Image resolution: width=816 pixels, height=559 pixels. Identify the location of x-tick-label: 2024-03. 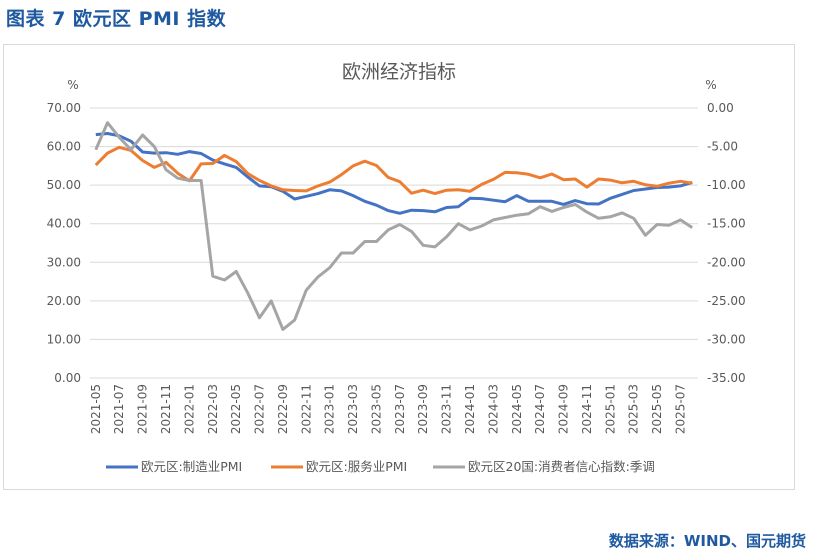
(493, 409).